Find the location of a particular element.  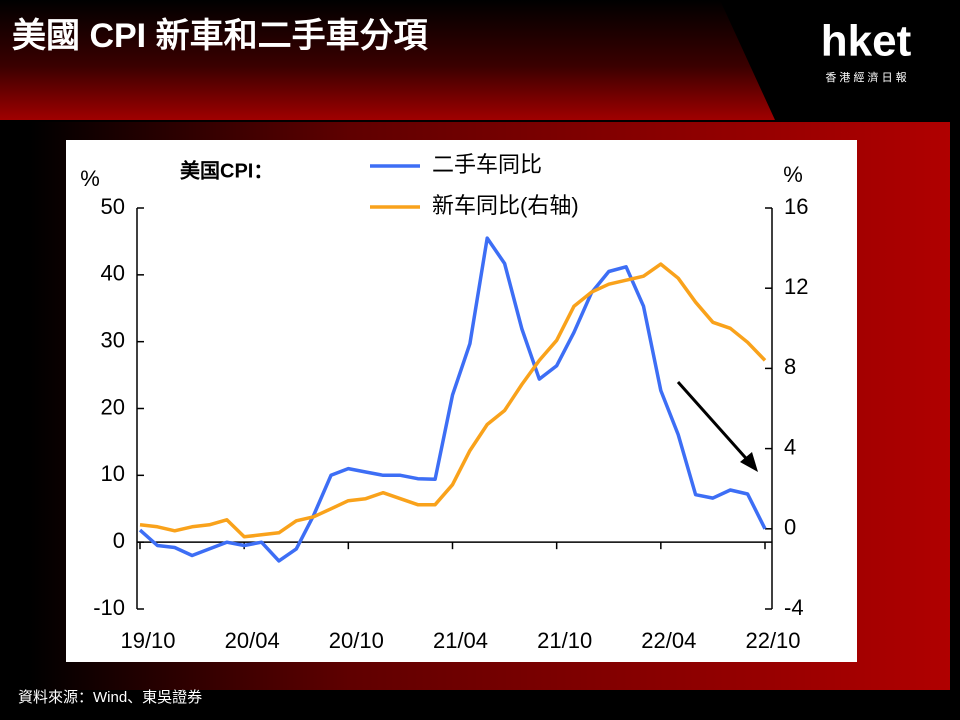

y-tick-label: 40 is located at coordinates (113, 273).